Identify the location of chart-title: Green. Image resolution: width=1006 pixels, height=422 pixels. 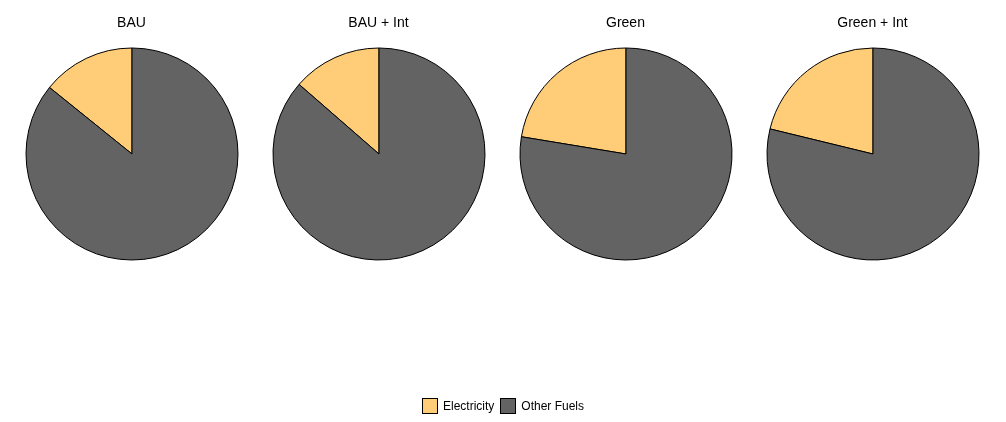
(625, 23).